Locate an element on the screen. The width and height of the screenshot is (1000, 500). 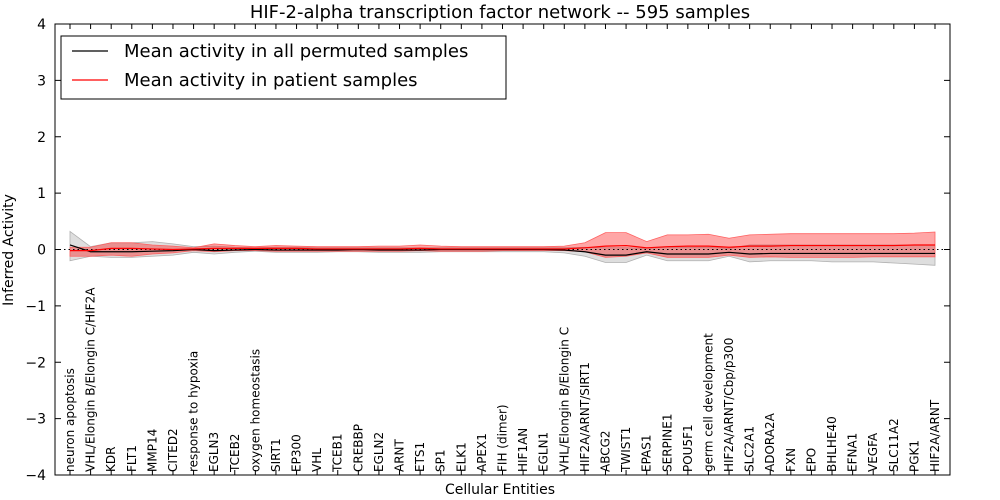
x-category-label: HIF2A/ARNT/Cbp/p300 is located at coordinates (729, 405).